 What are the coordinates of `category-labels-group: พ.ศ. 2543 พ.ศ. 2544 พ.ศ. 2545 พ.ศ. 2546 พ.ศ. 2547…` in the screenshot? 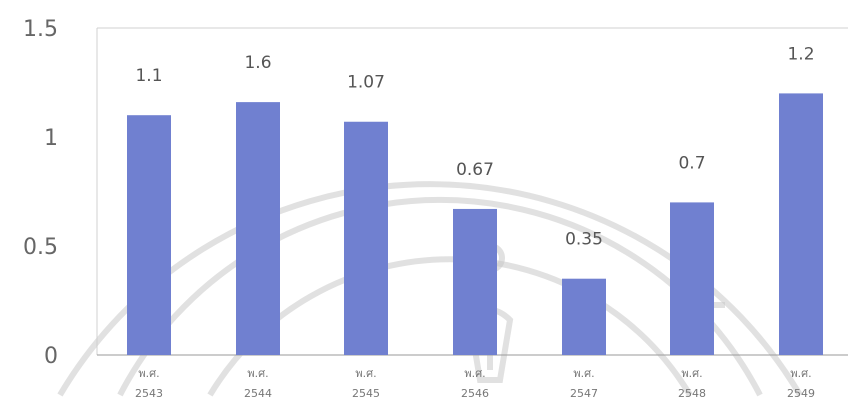 It's located at (475, 383).